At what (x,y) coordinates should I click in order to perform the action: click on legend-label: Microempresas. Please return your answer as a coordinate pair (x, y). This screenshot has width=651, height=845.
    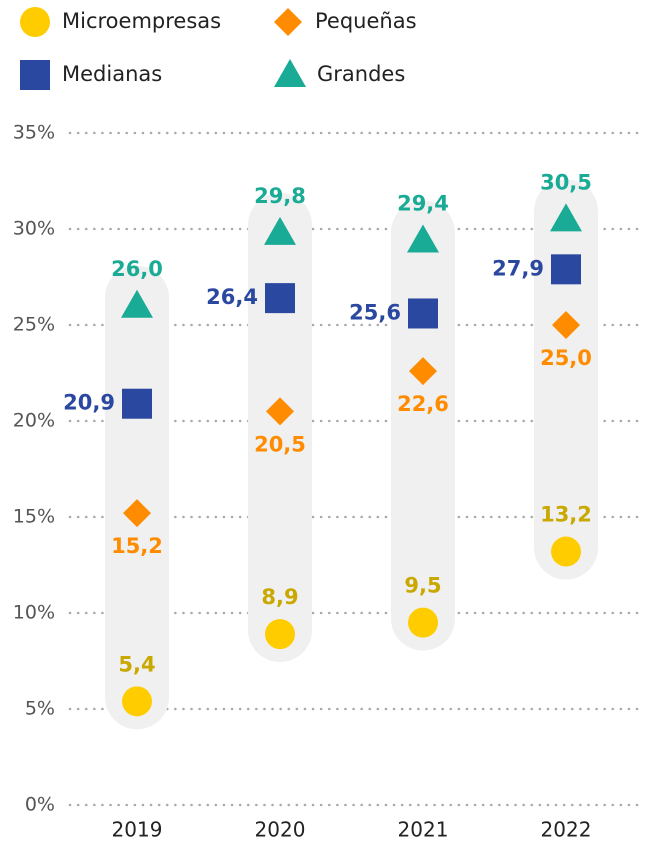
    Looking at the image, I should click on (141, 21).